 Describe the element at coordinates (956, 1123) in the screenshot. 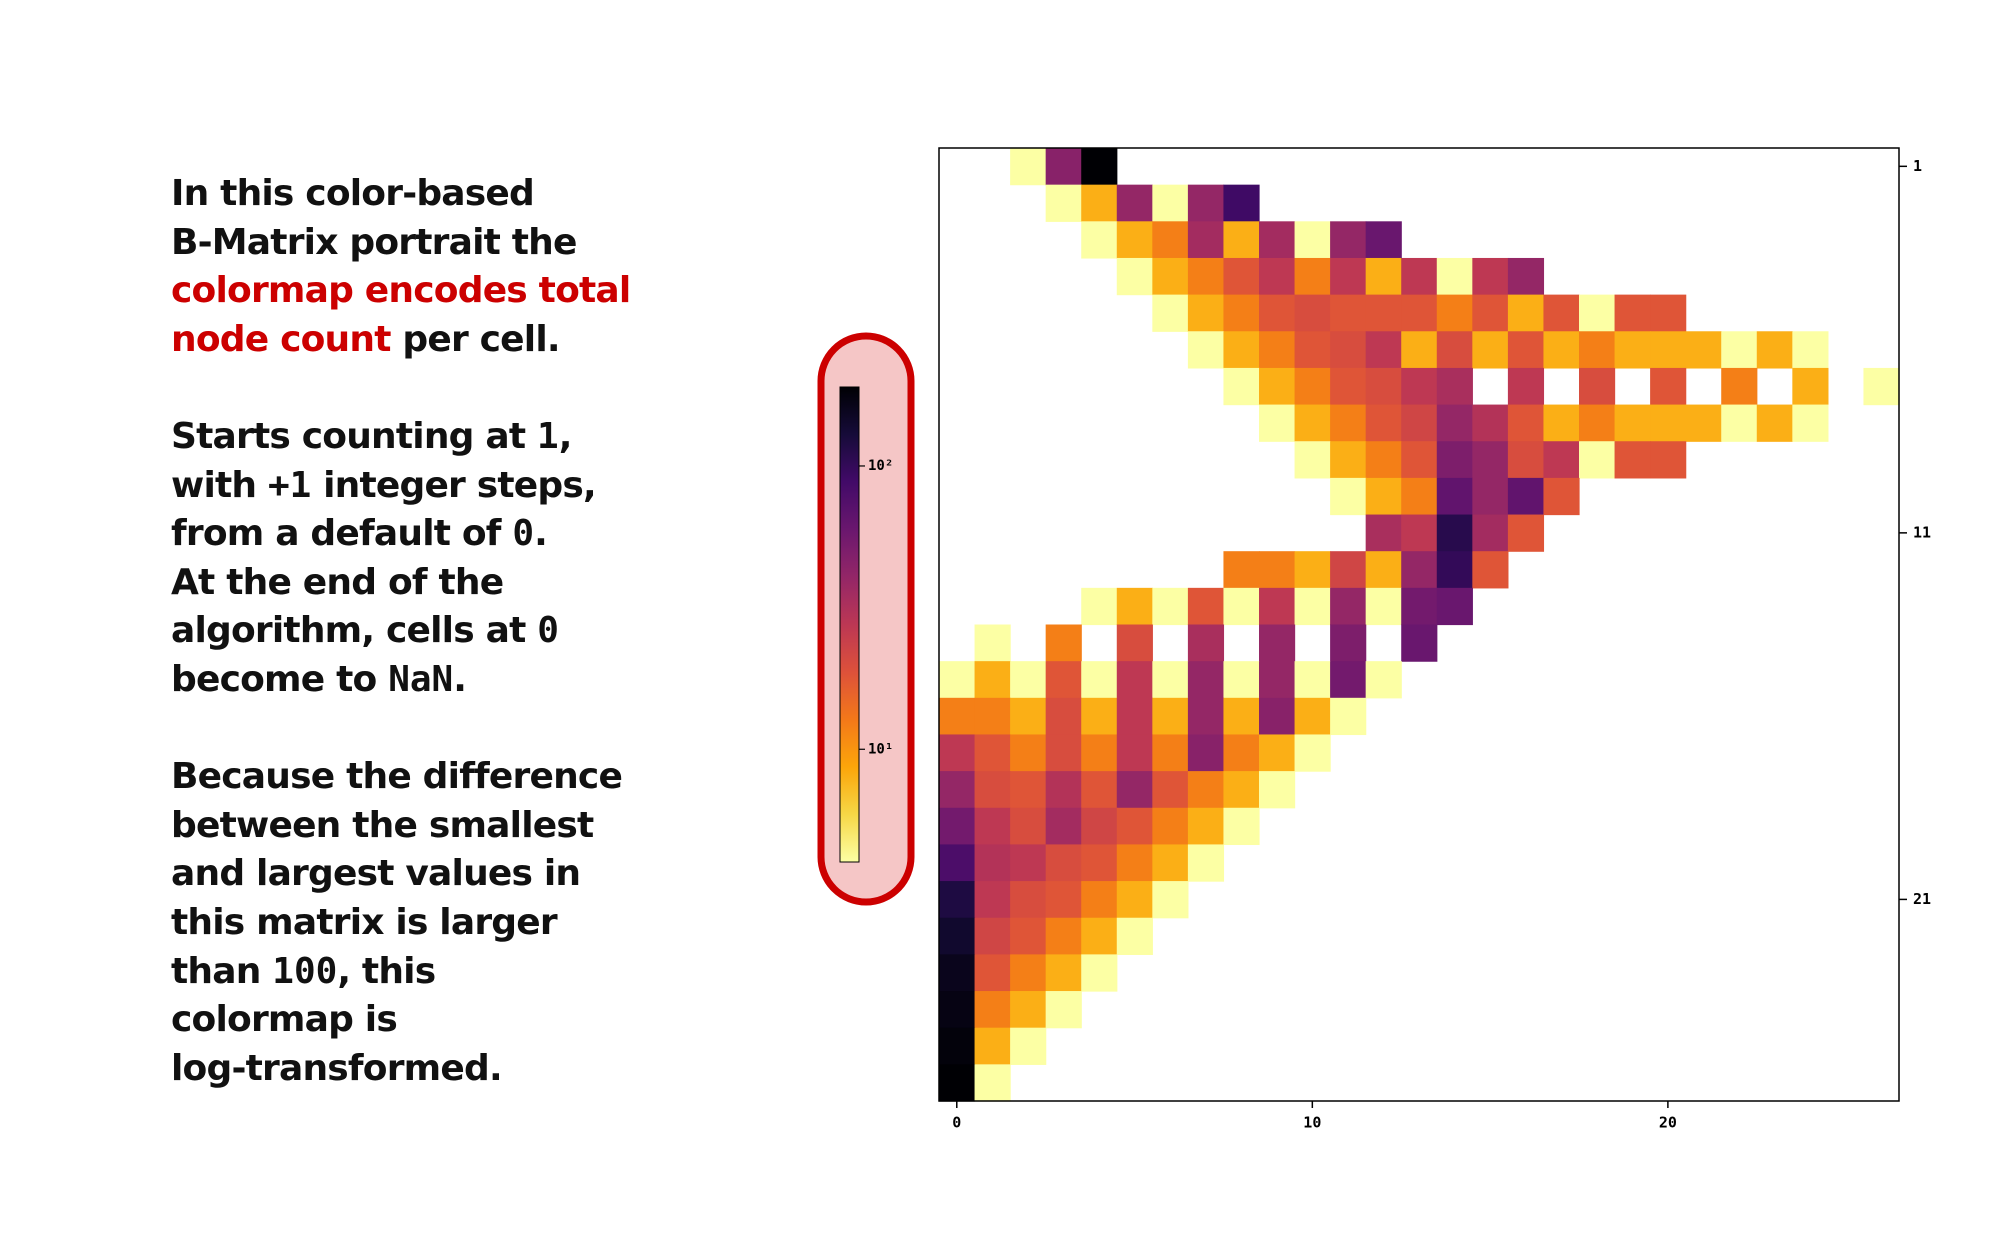

I see `x-tick-label: 0` at that location.